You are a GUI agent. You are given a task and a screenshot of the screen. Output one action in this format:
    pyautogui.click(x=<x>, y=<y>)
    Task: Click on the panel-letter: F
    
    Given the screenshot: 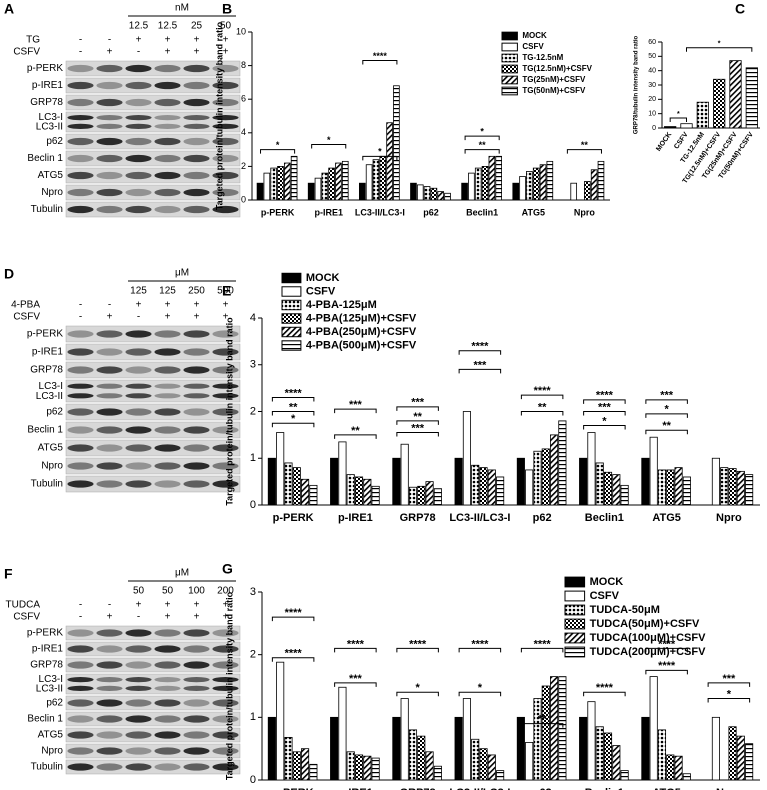 What is the action you would take?
    pyautogui.click(x=8, y=574)
    